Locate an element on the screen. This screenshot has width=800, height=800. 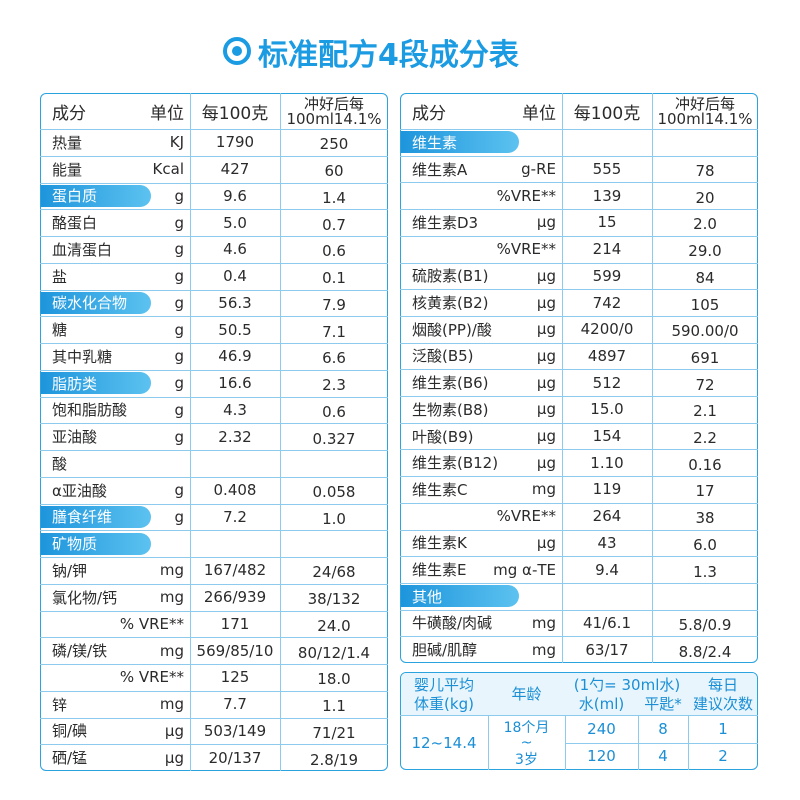
value-per-100g: 15.0 is located at coordinates (607, 409).